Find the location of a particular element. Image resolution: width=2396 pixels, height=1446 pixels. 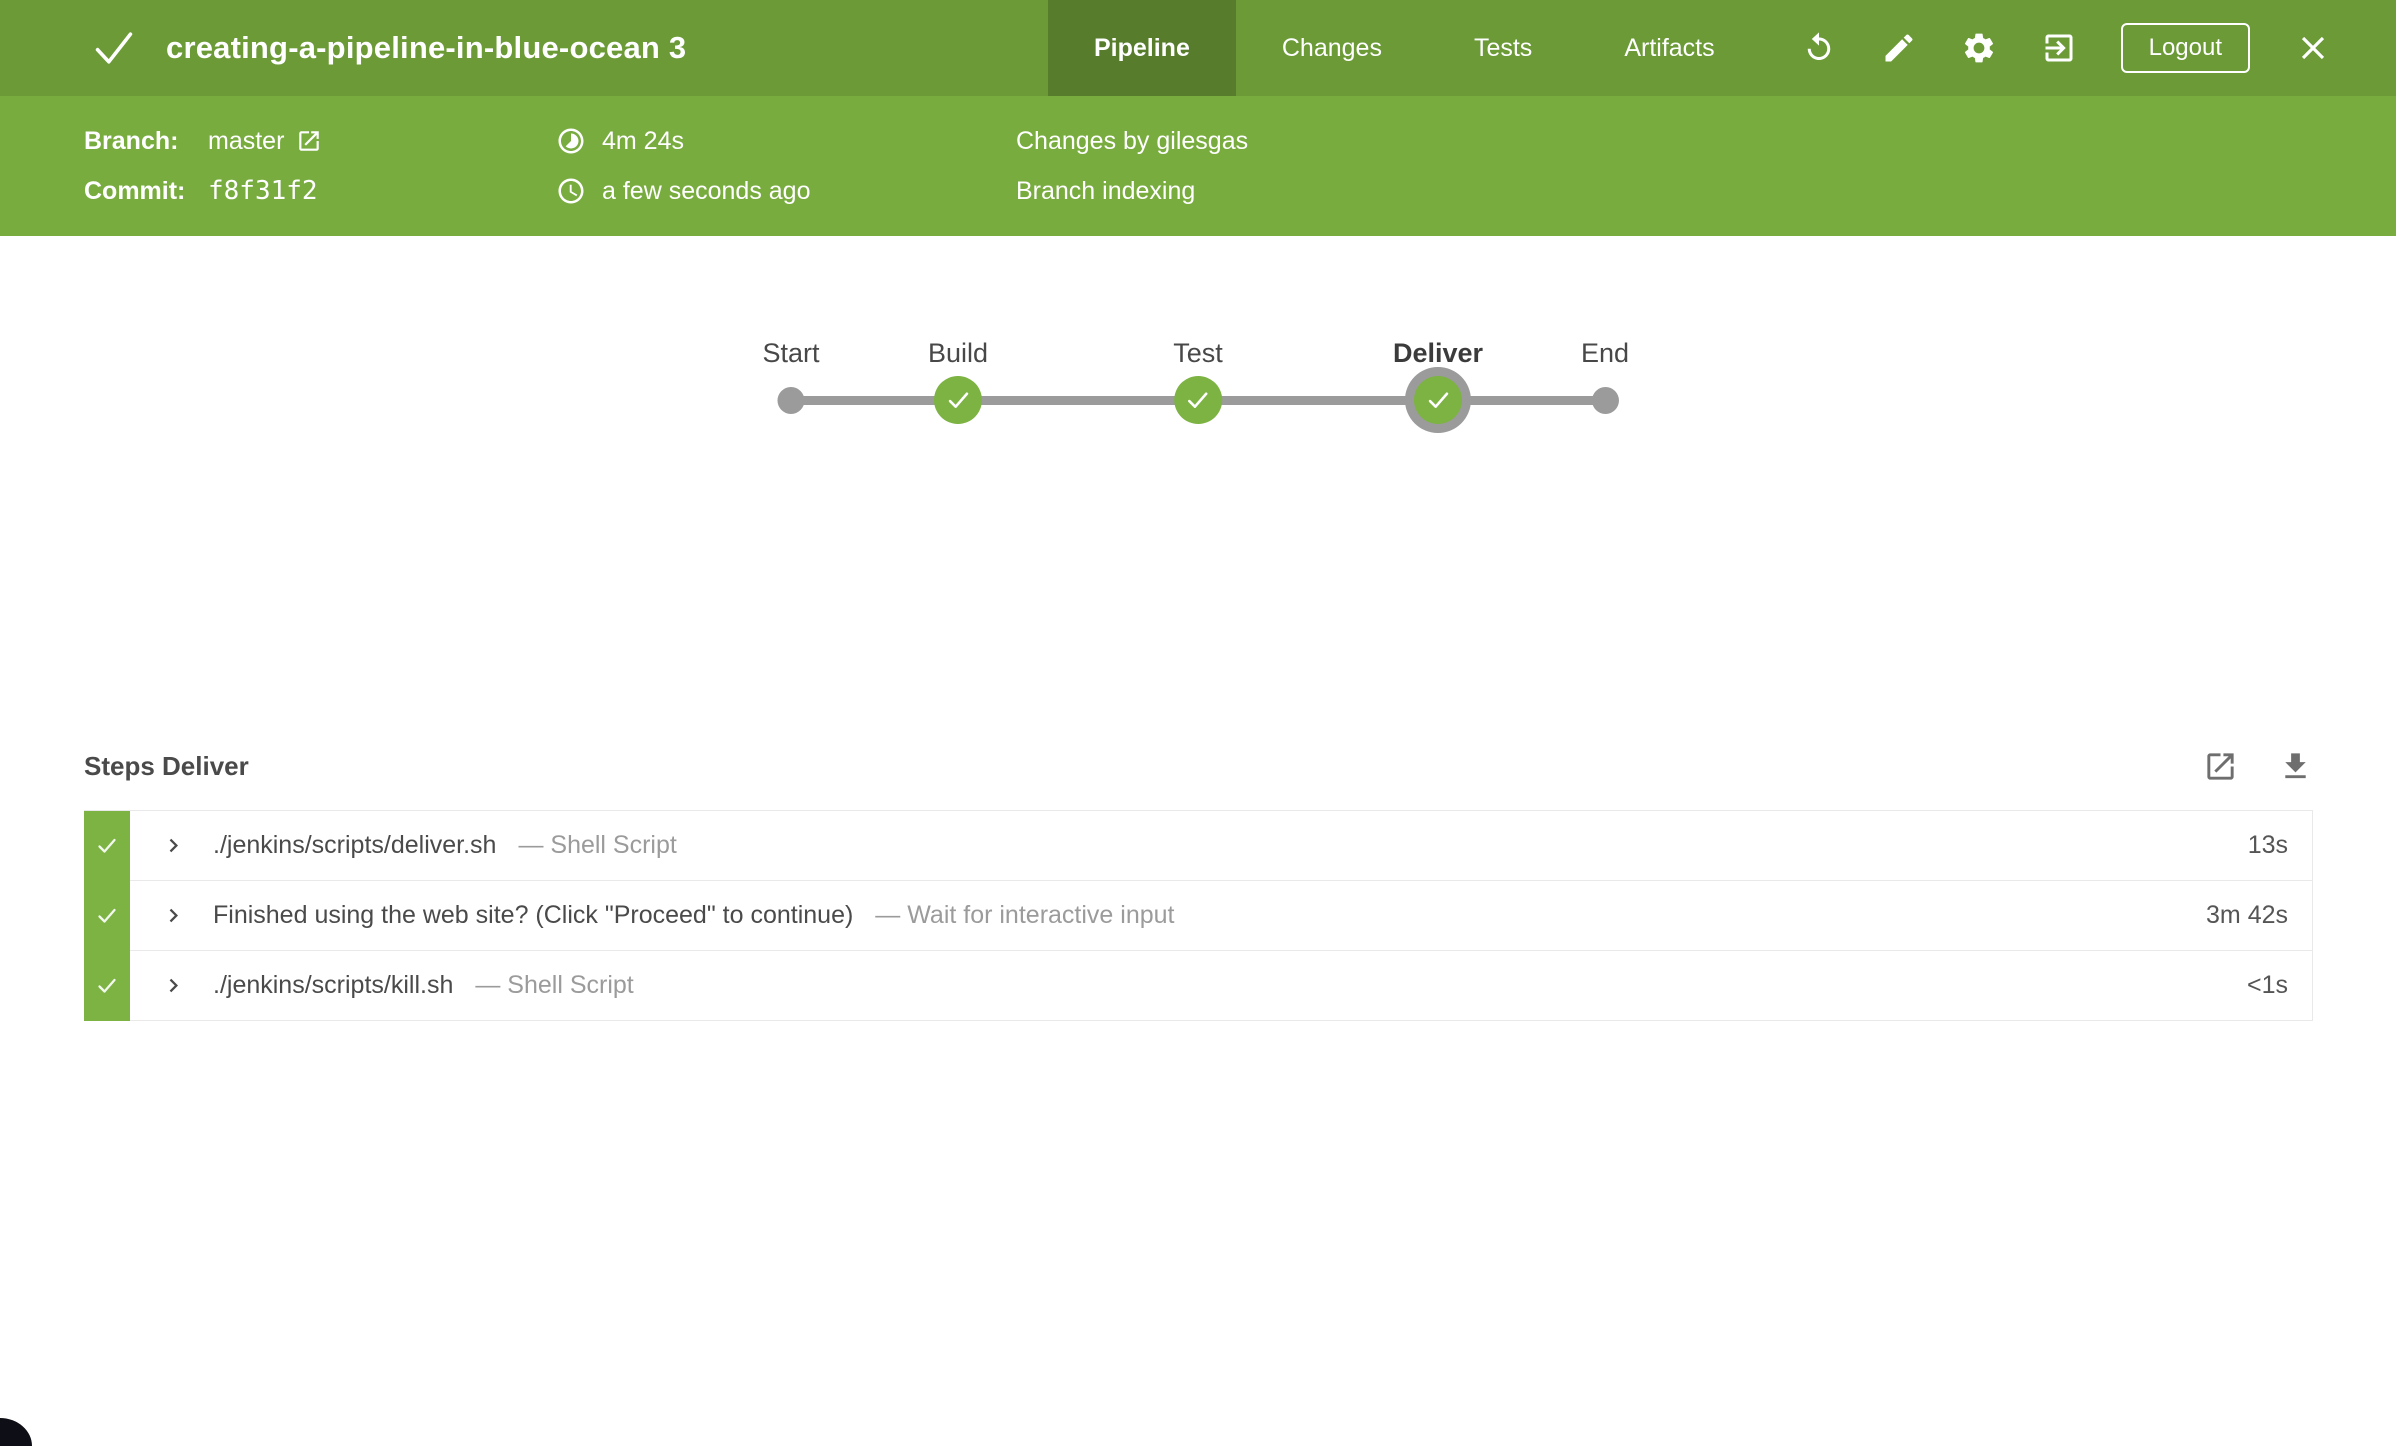

screen-corner-artifact is located at coordinates (16, 1432).